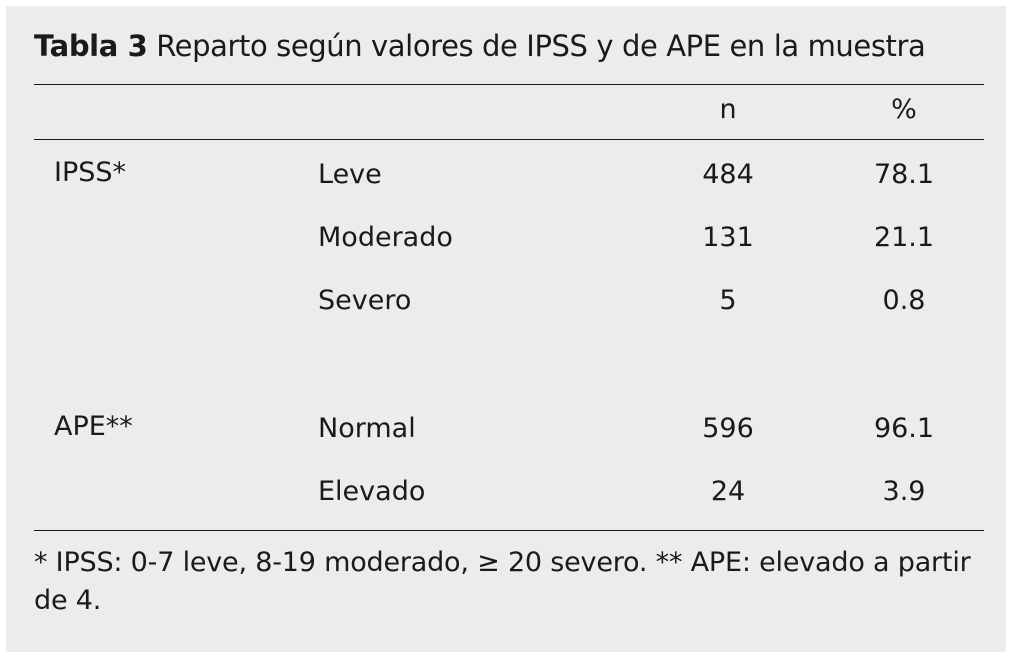 The image size is (1012, 658). What do you see at coordinates (728, 174) in the screenshot?
I see `row-n: 484` at bounding box center [728, 174].